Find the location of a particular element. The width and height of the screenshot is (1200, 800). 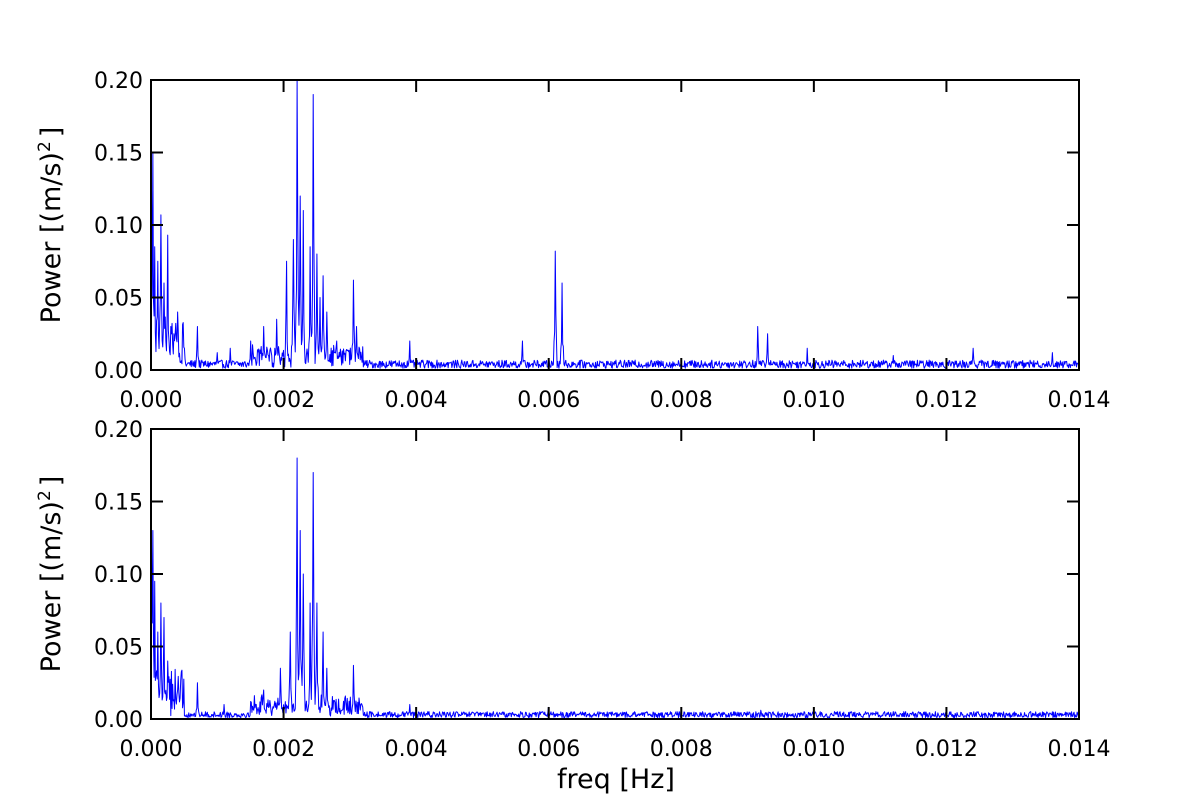

top-y-axis-label: Power [(m/s)2] is located at coordinates (51, 225).